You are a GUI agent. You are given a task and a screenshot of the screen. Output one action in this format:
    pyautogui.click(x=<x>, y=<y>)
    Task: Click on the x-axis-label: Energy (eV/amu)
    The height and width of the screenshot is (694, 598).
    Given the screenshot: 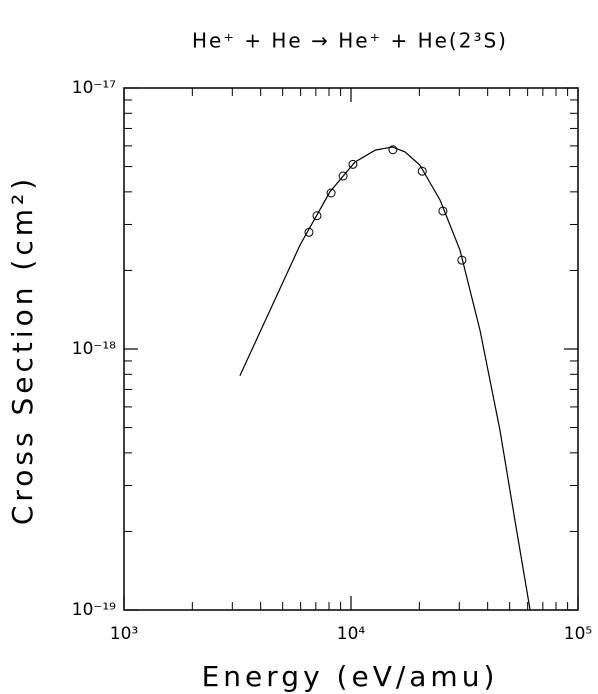 What is the action you would take?
    pyautogui.click(x=350, y=676)
    